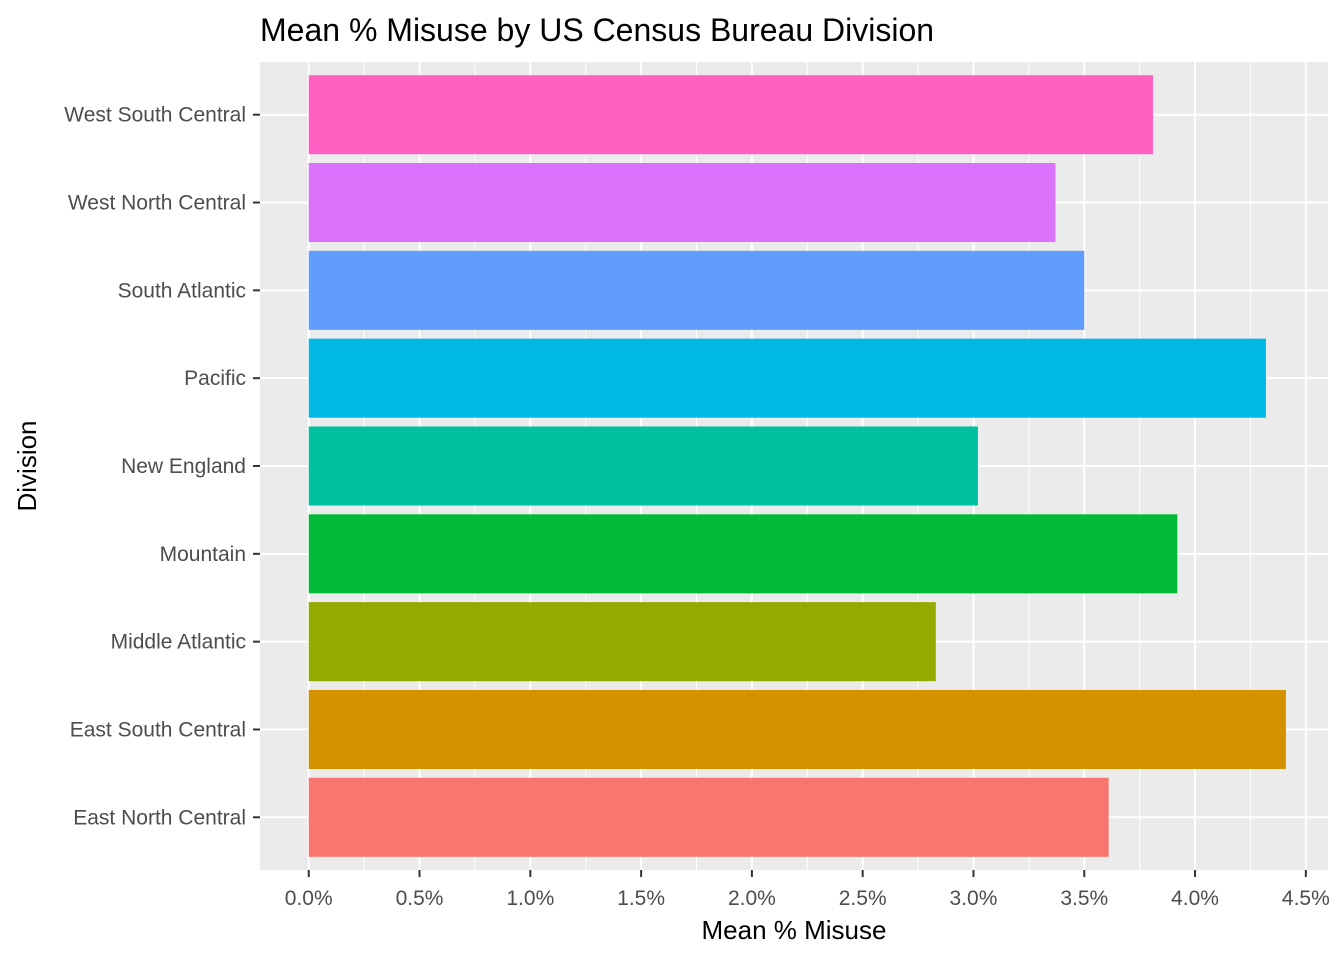  Describe the element at coordinates (183, 466) in the screenshot. I see `y-tick-label: New England` at that location.